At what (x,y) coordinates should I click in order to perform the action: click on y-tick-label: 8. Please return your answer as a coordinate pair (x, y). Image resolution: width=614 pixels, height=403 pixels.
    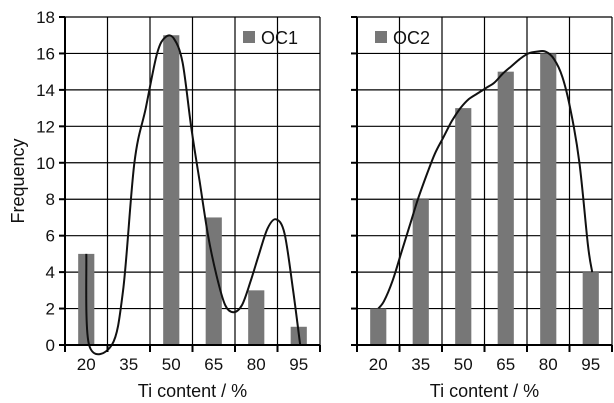
    Looking at the image, I should click on (50, 199).